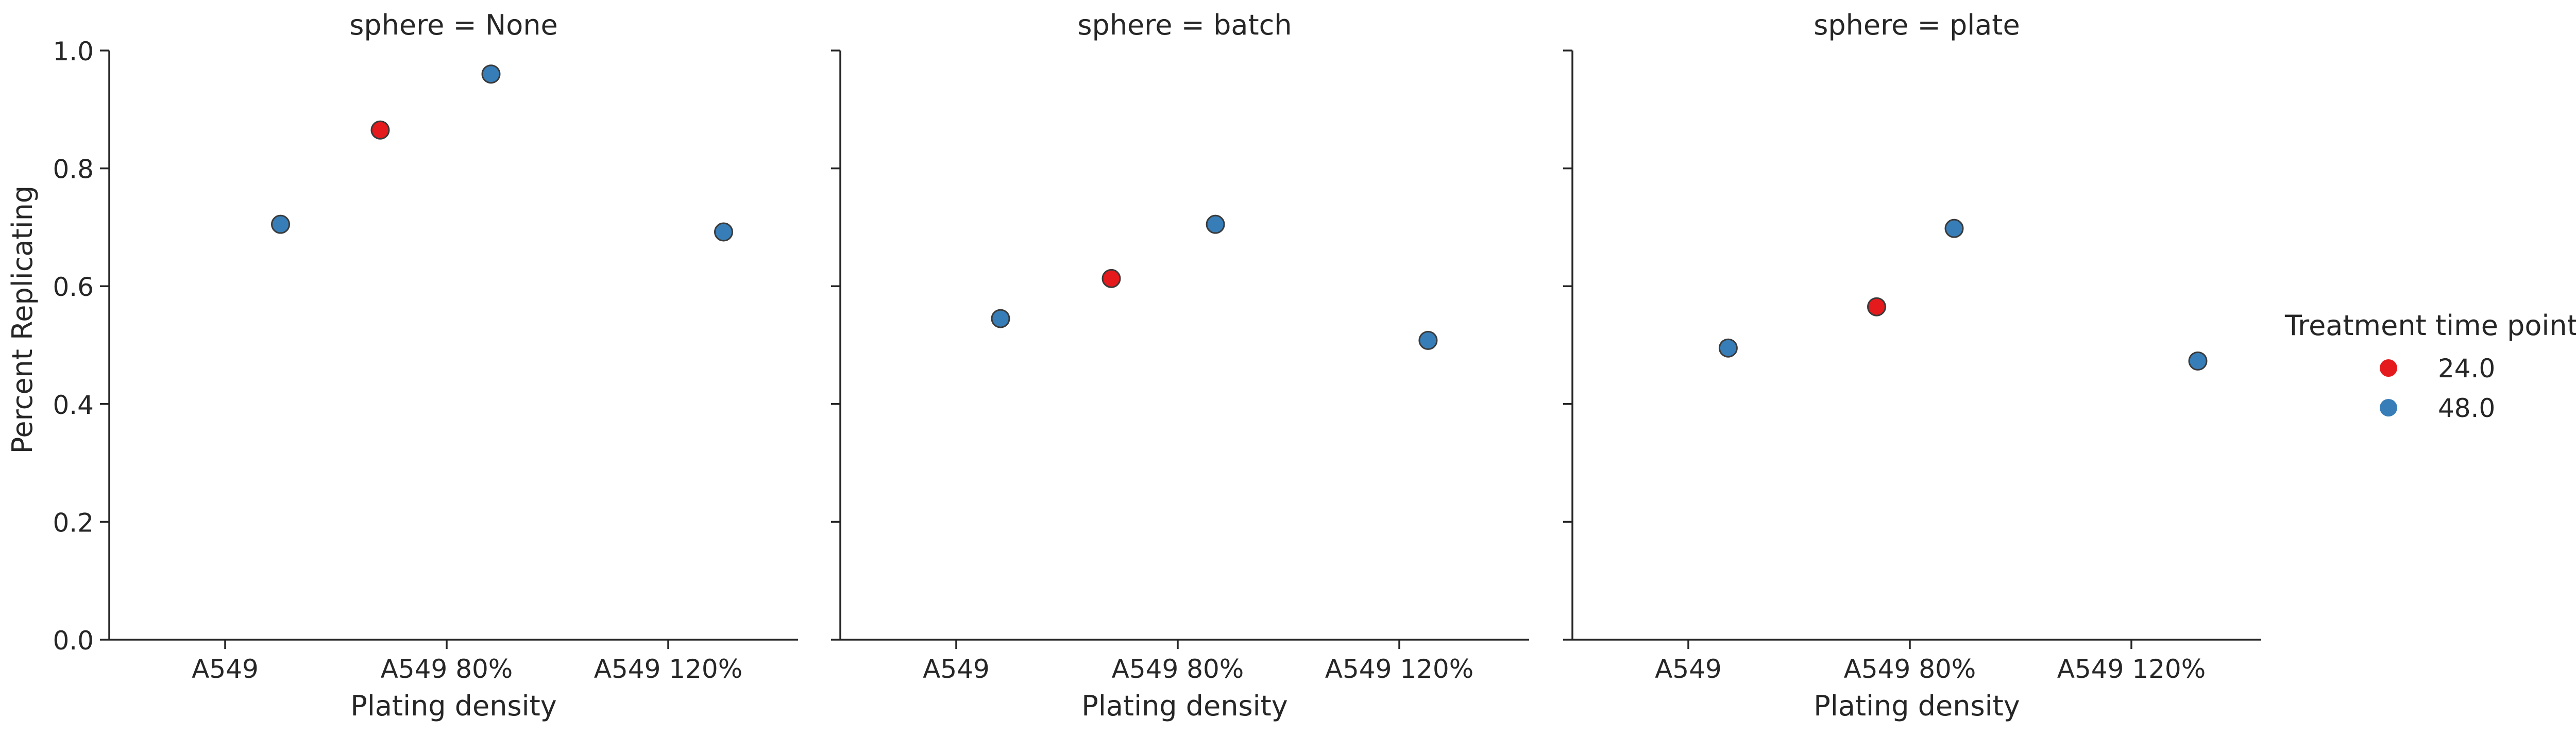 The image size is (2576, 734). I want to click on panel-title: sphere = batch, so click(1185, 25).